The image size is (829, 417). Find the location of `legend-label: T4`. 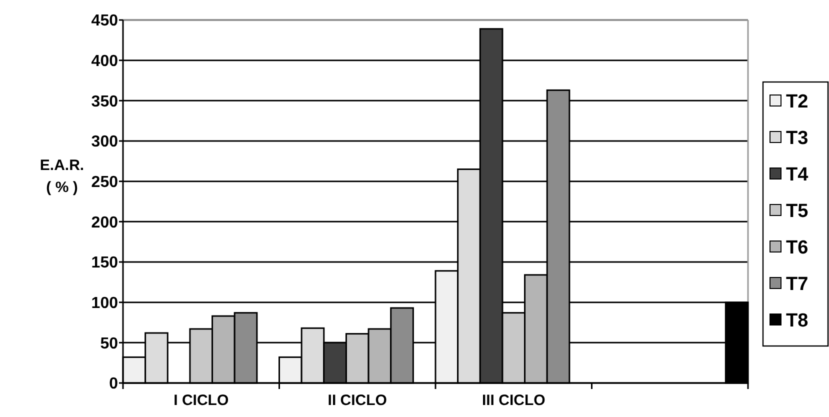

legend-label: T4 is located at coordinates (797, 175).